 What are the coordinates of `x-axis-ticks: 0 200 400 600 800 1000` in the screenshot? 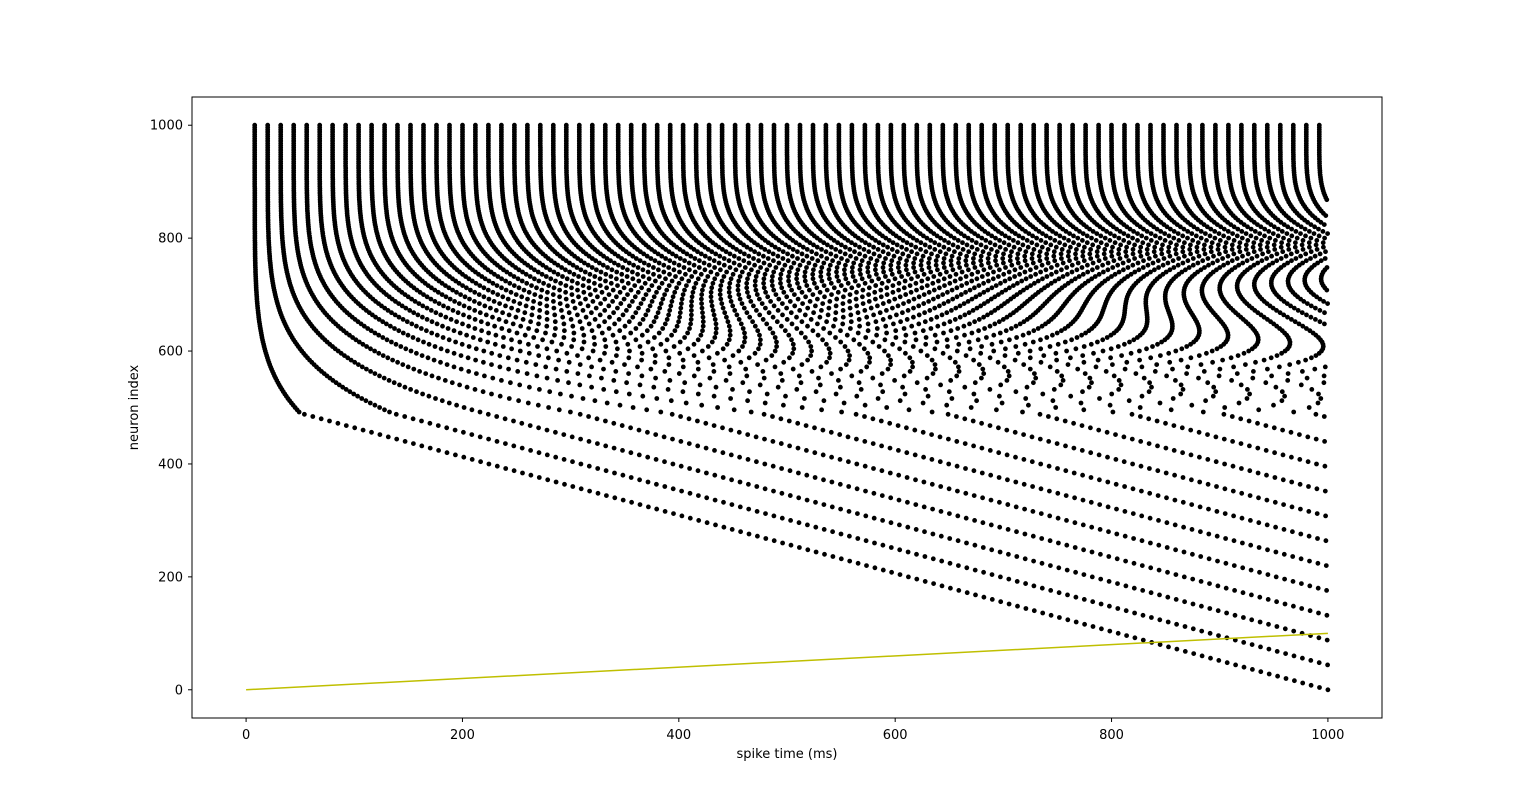 It's located at (793, 730).